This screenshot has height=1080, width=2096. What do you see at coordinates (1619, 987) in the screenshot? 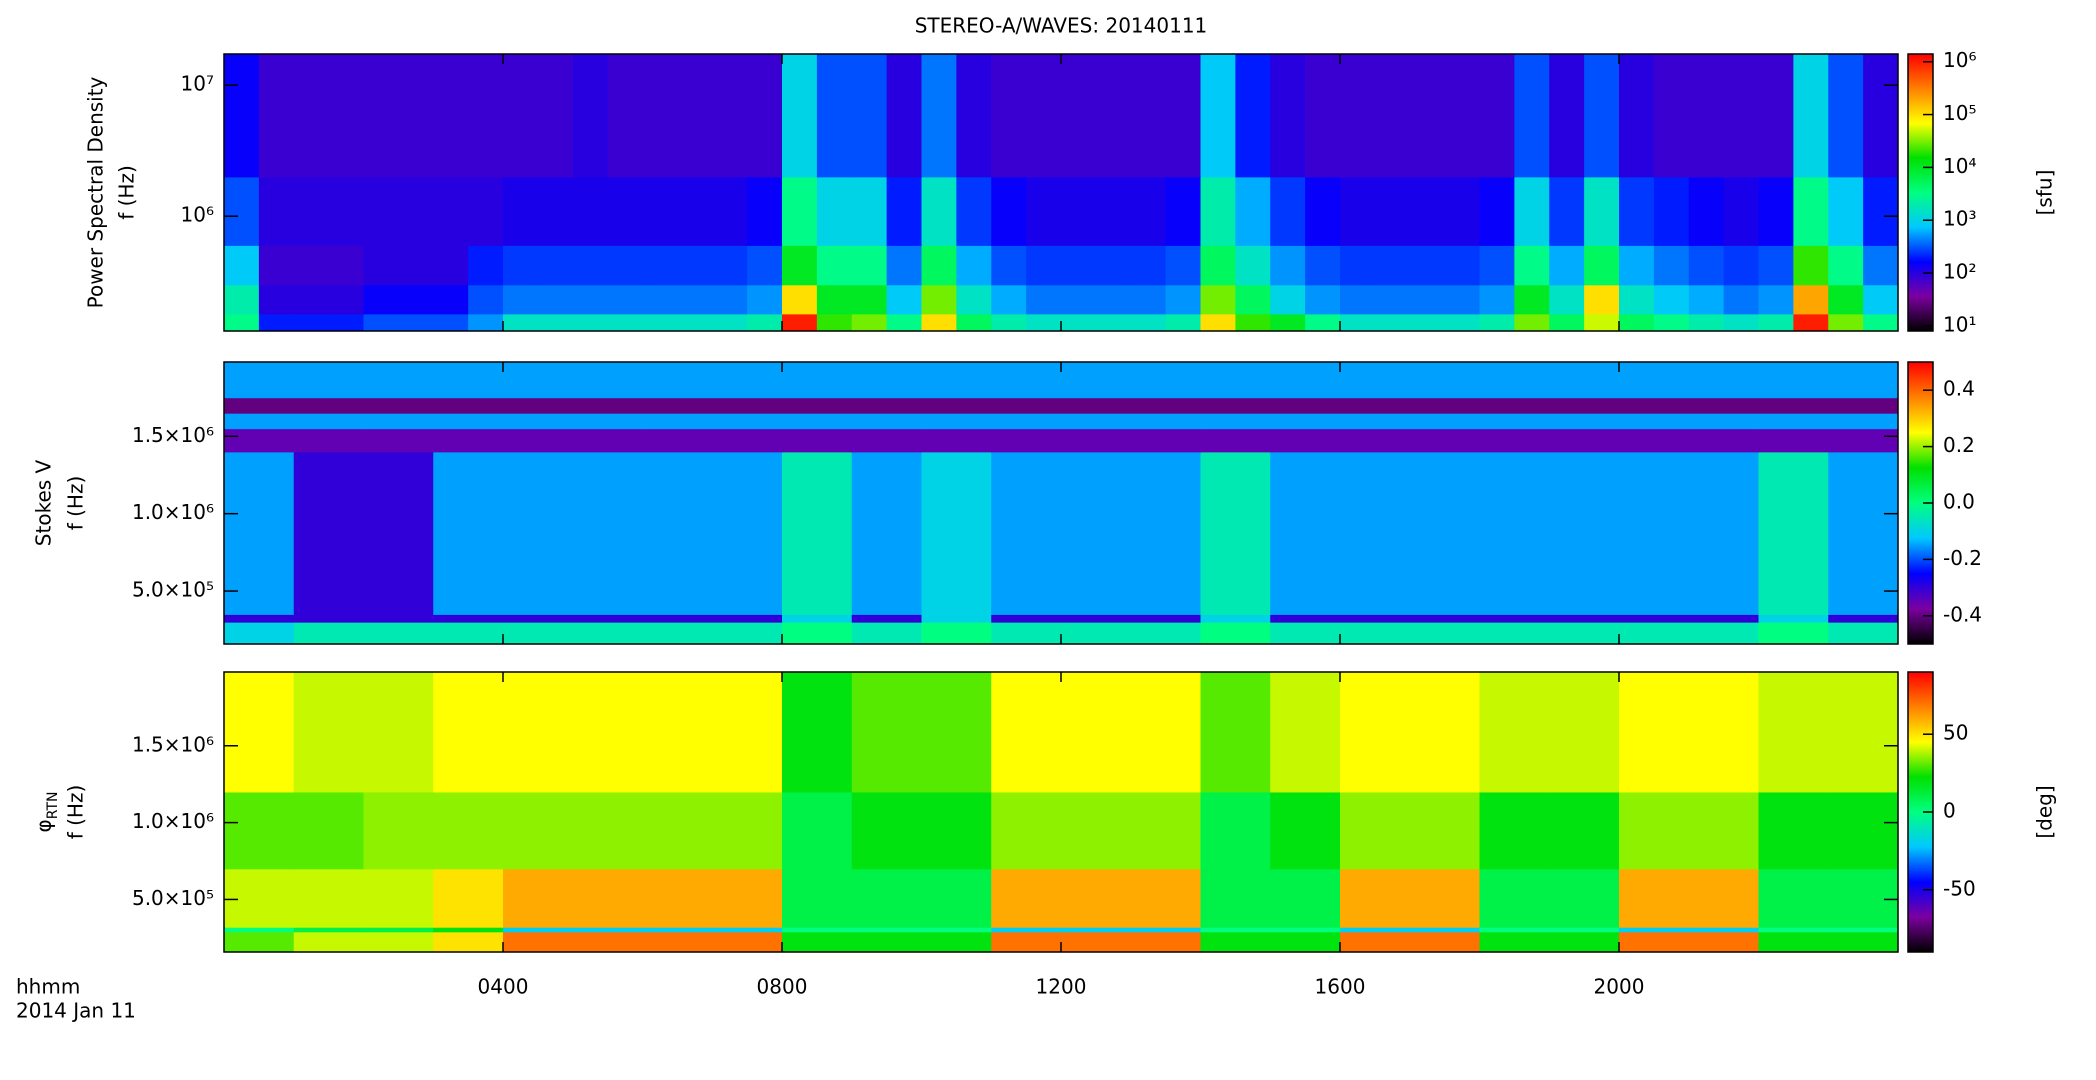
I see `x-tick-label: 2000` at bounding box center [1619, 987].